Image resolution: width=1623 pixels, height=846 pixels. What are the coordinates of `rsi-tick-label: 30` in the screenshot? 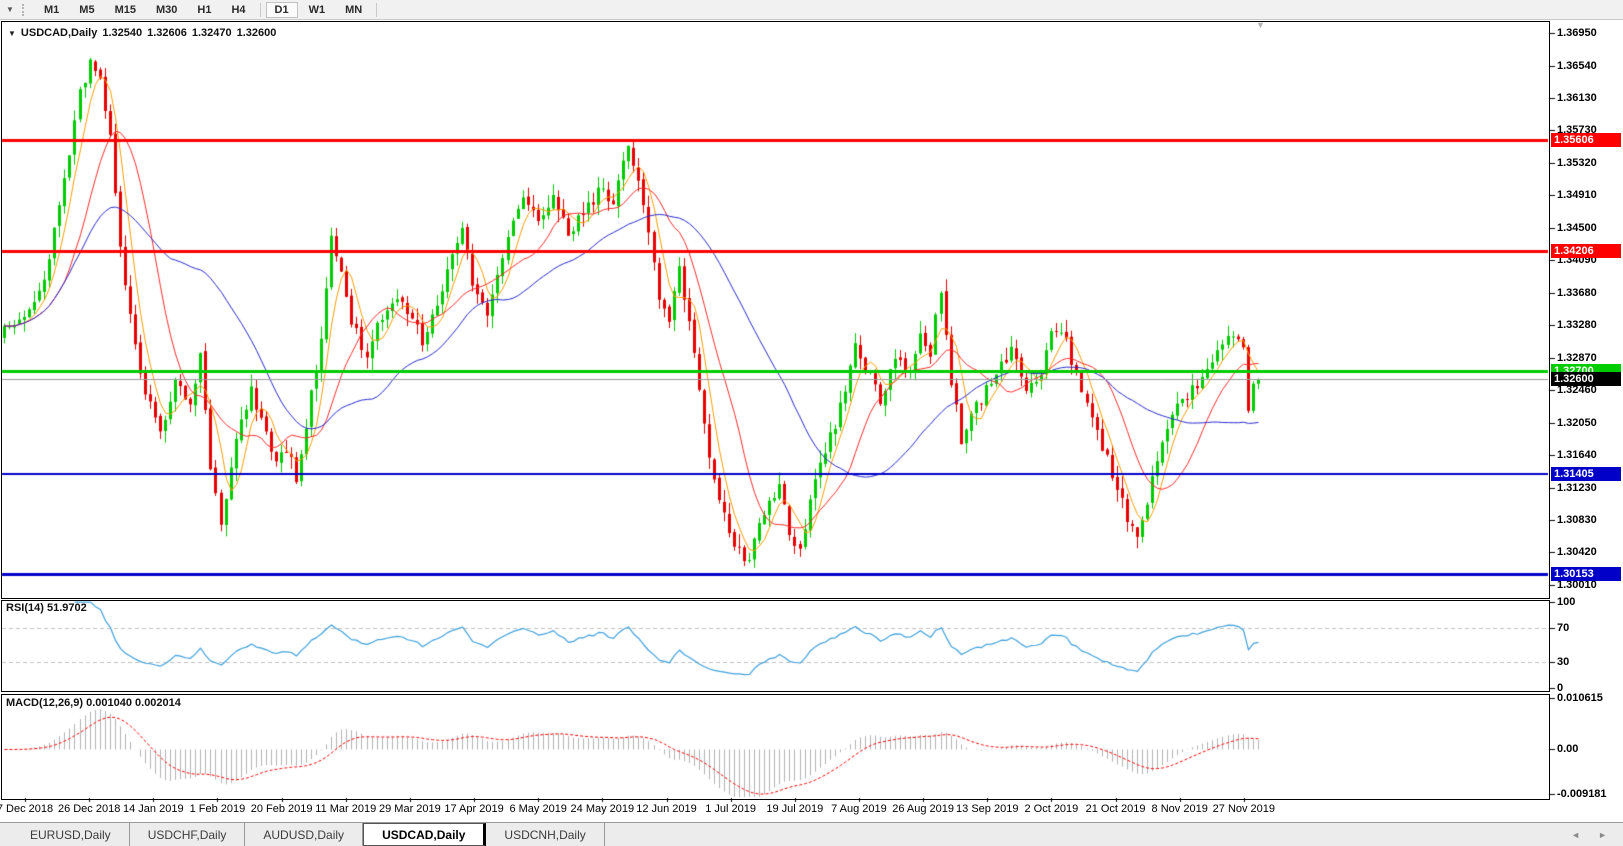 It's located at (1563, 662).